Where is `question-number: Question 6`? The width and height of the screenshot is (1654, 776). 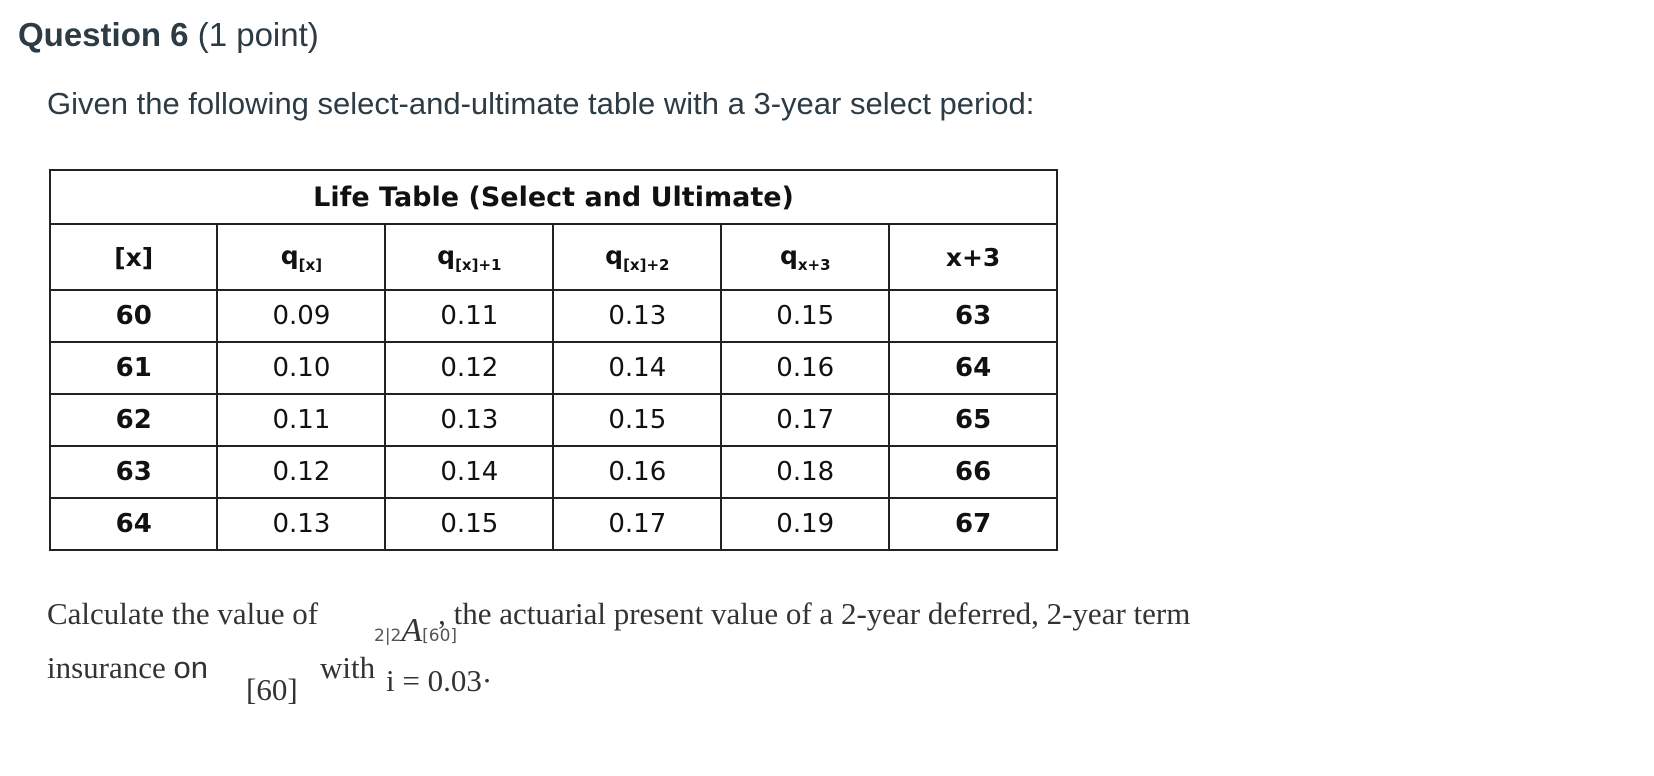 question-number: Question 6 is located at coordinates (103, 34).